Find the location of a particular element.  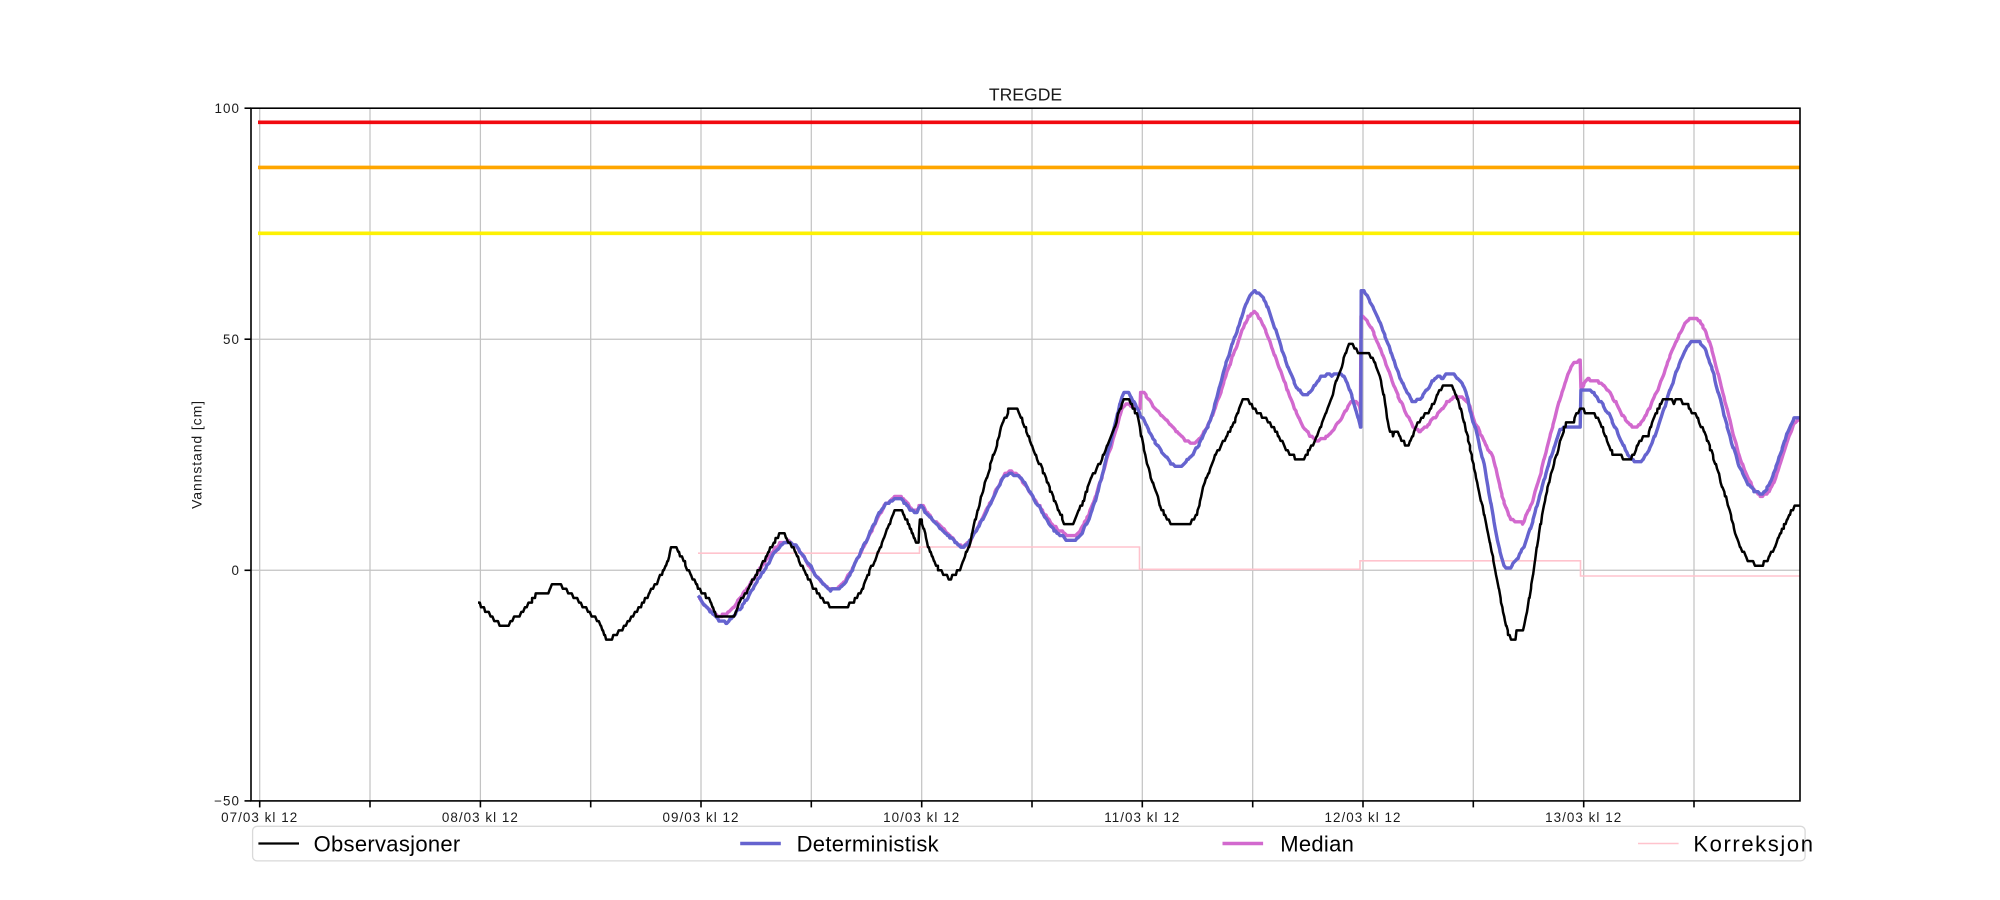

svg-text: 13/03 kl 12 is located at coordinates (1583, 817).